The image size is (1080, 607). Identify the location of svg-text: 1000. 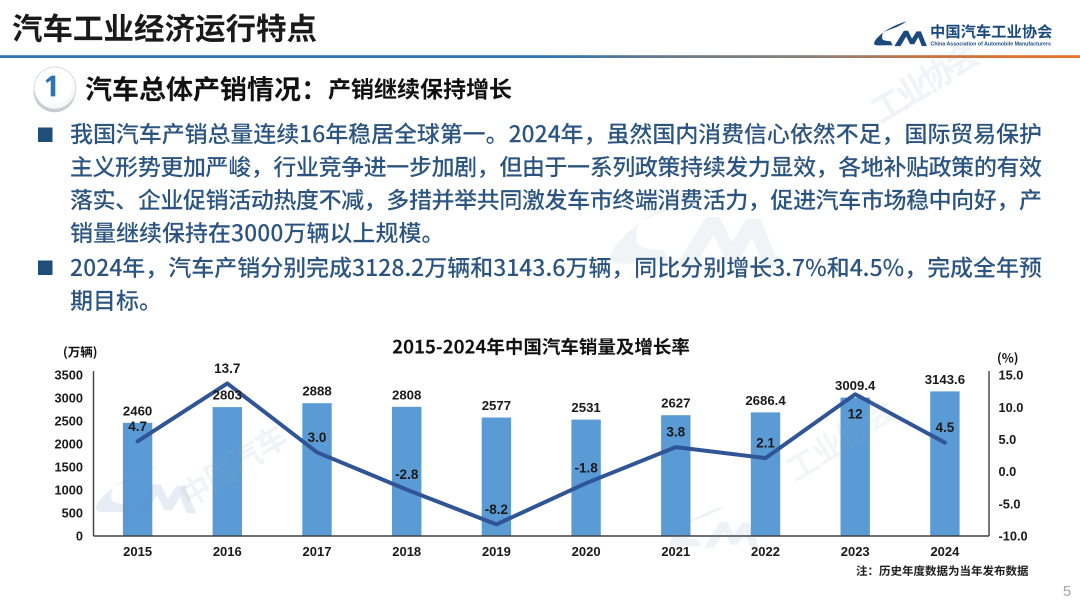
(69, 490).